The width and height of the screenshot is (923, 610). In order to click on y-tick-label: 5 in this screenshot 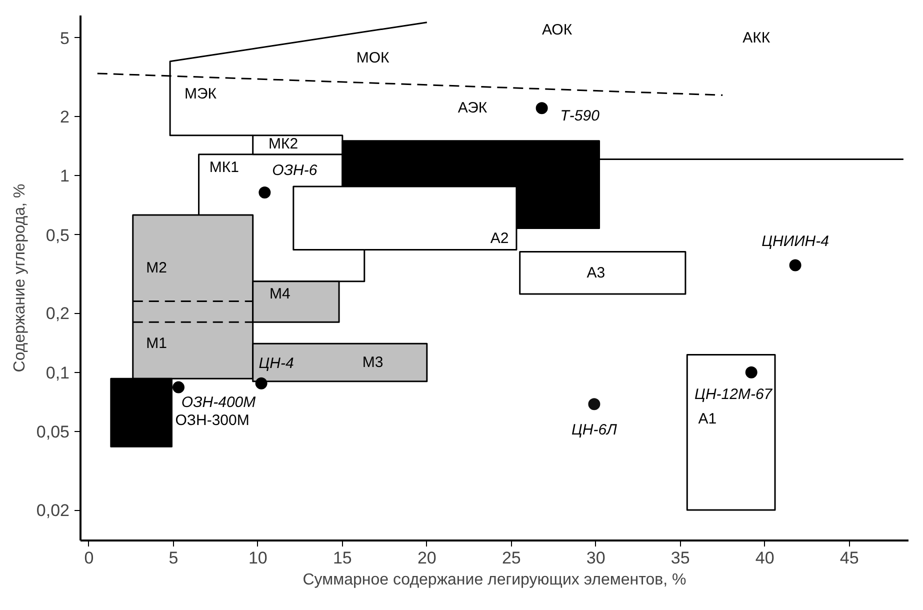, I will do `click(65, 38)`.